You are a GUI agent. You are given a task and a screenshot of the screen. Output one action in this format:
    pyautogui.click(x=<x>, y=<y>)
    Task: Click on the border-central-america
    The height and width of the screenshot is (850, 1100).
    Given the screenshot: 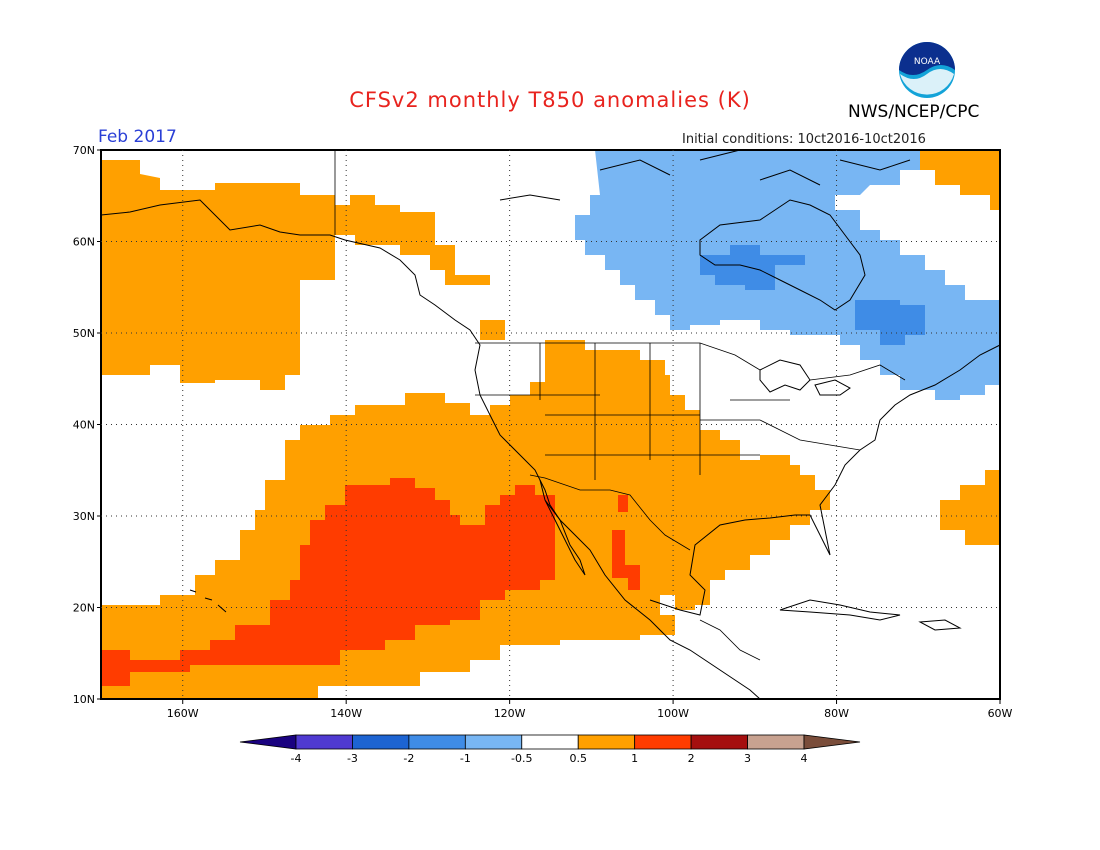 What is the action you would take?
    pyautogui.click(x=730, y=640)
    